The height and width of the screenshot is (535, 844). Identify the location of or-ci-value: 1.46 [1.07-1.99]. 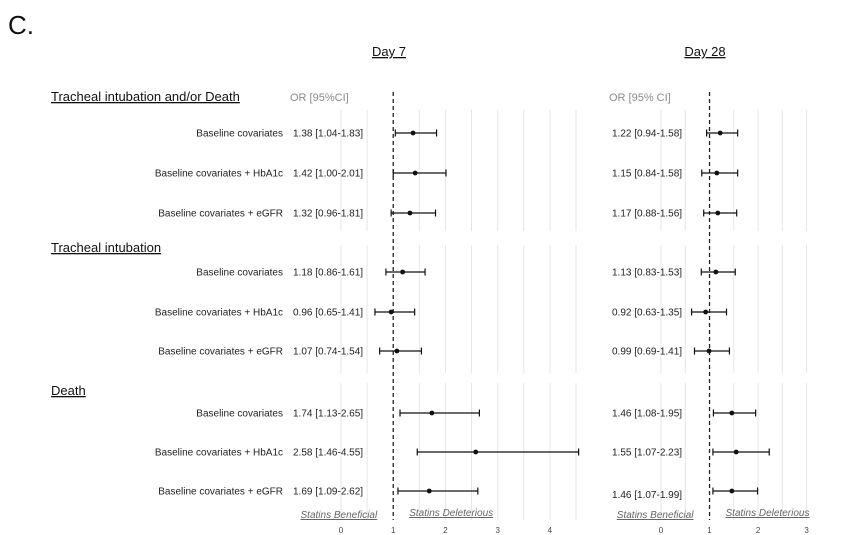
(647, 495).